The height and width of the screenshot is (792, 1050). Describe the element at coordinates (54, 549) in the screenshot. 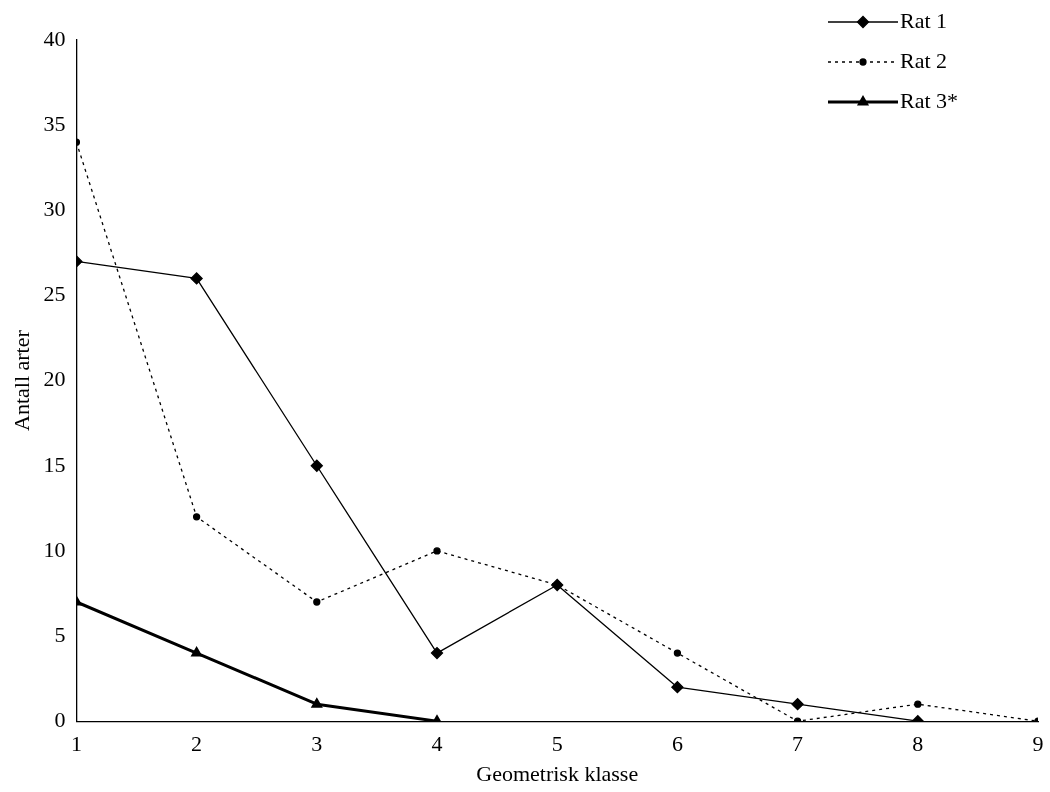

I see `y-tick-label: 10` at that location.